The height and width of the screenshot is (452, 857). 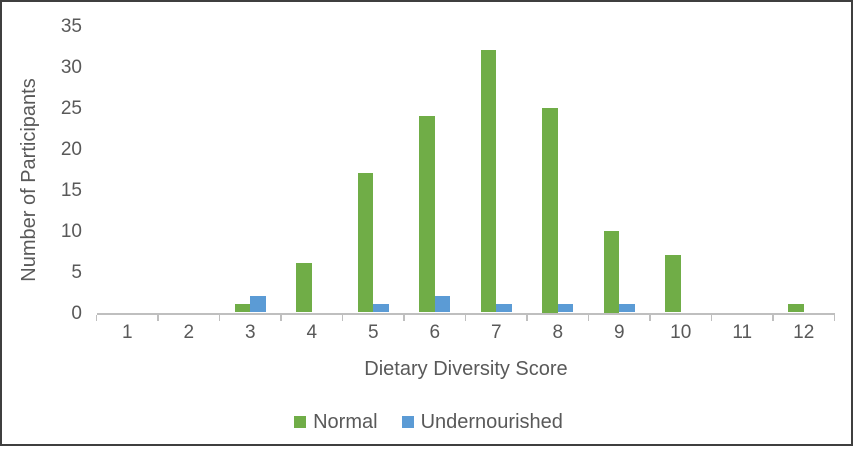 I want to click on y-tick-label-15: 15, so click(x=71, y=190).